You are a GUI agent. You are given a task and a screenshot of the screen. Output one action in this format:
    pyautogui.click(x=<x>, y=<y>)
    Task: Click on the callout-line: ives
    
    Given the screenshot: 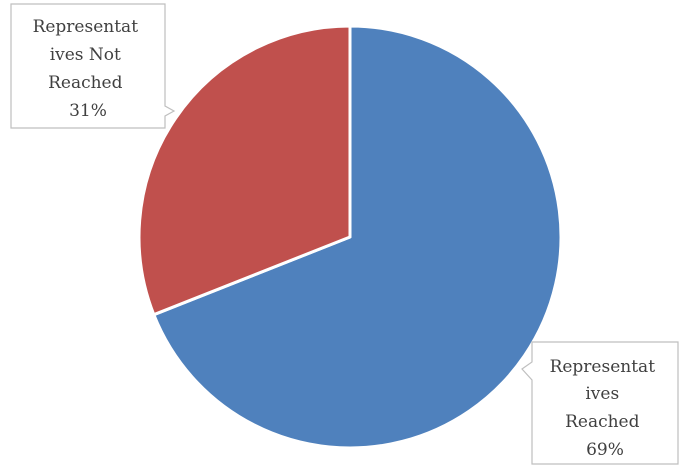 What is the action you would take?
    pyautogui.click(x=602, y=394)
    